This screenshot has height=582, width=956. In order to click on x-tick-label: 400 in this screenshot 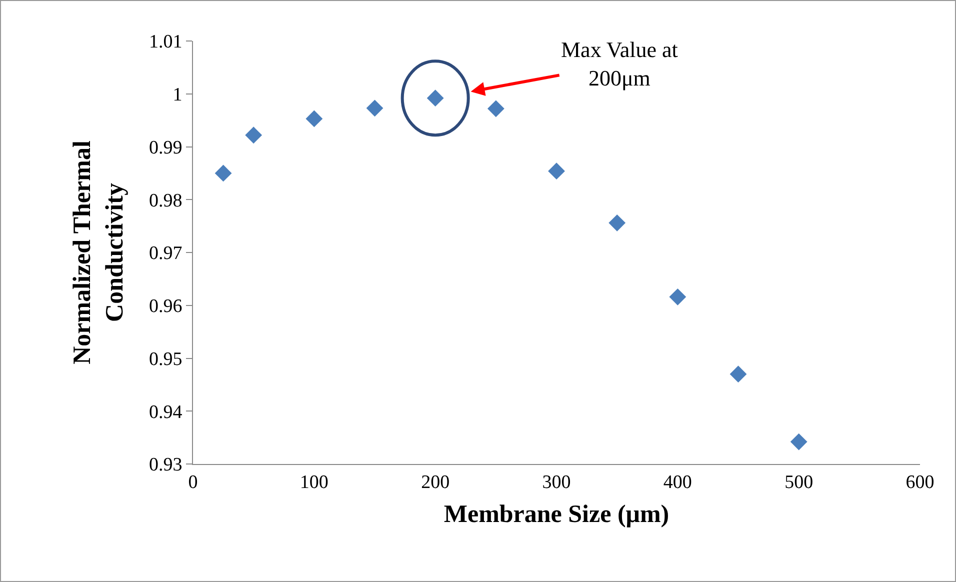, I will do `click(677, 482)`.